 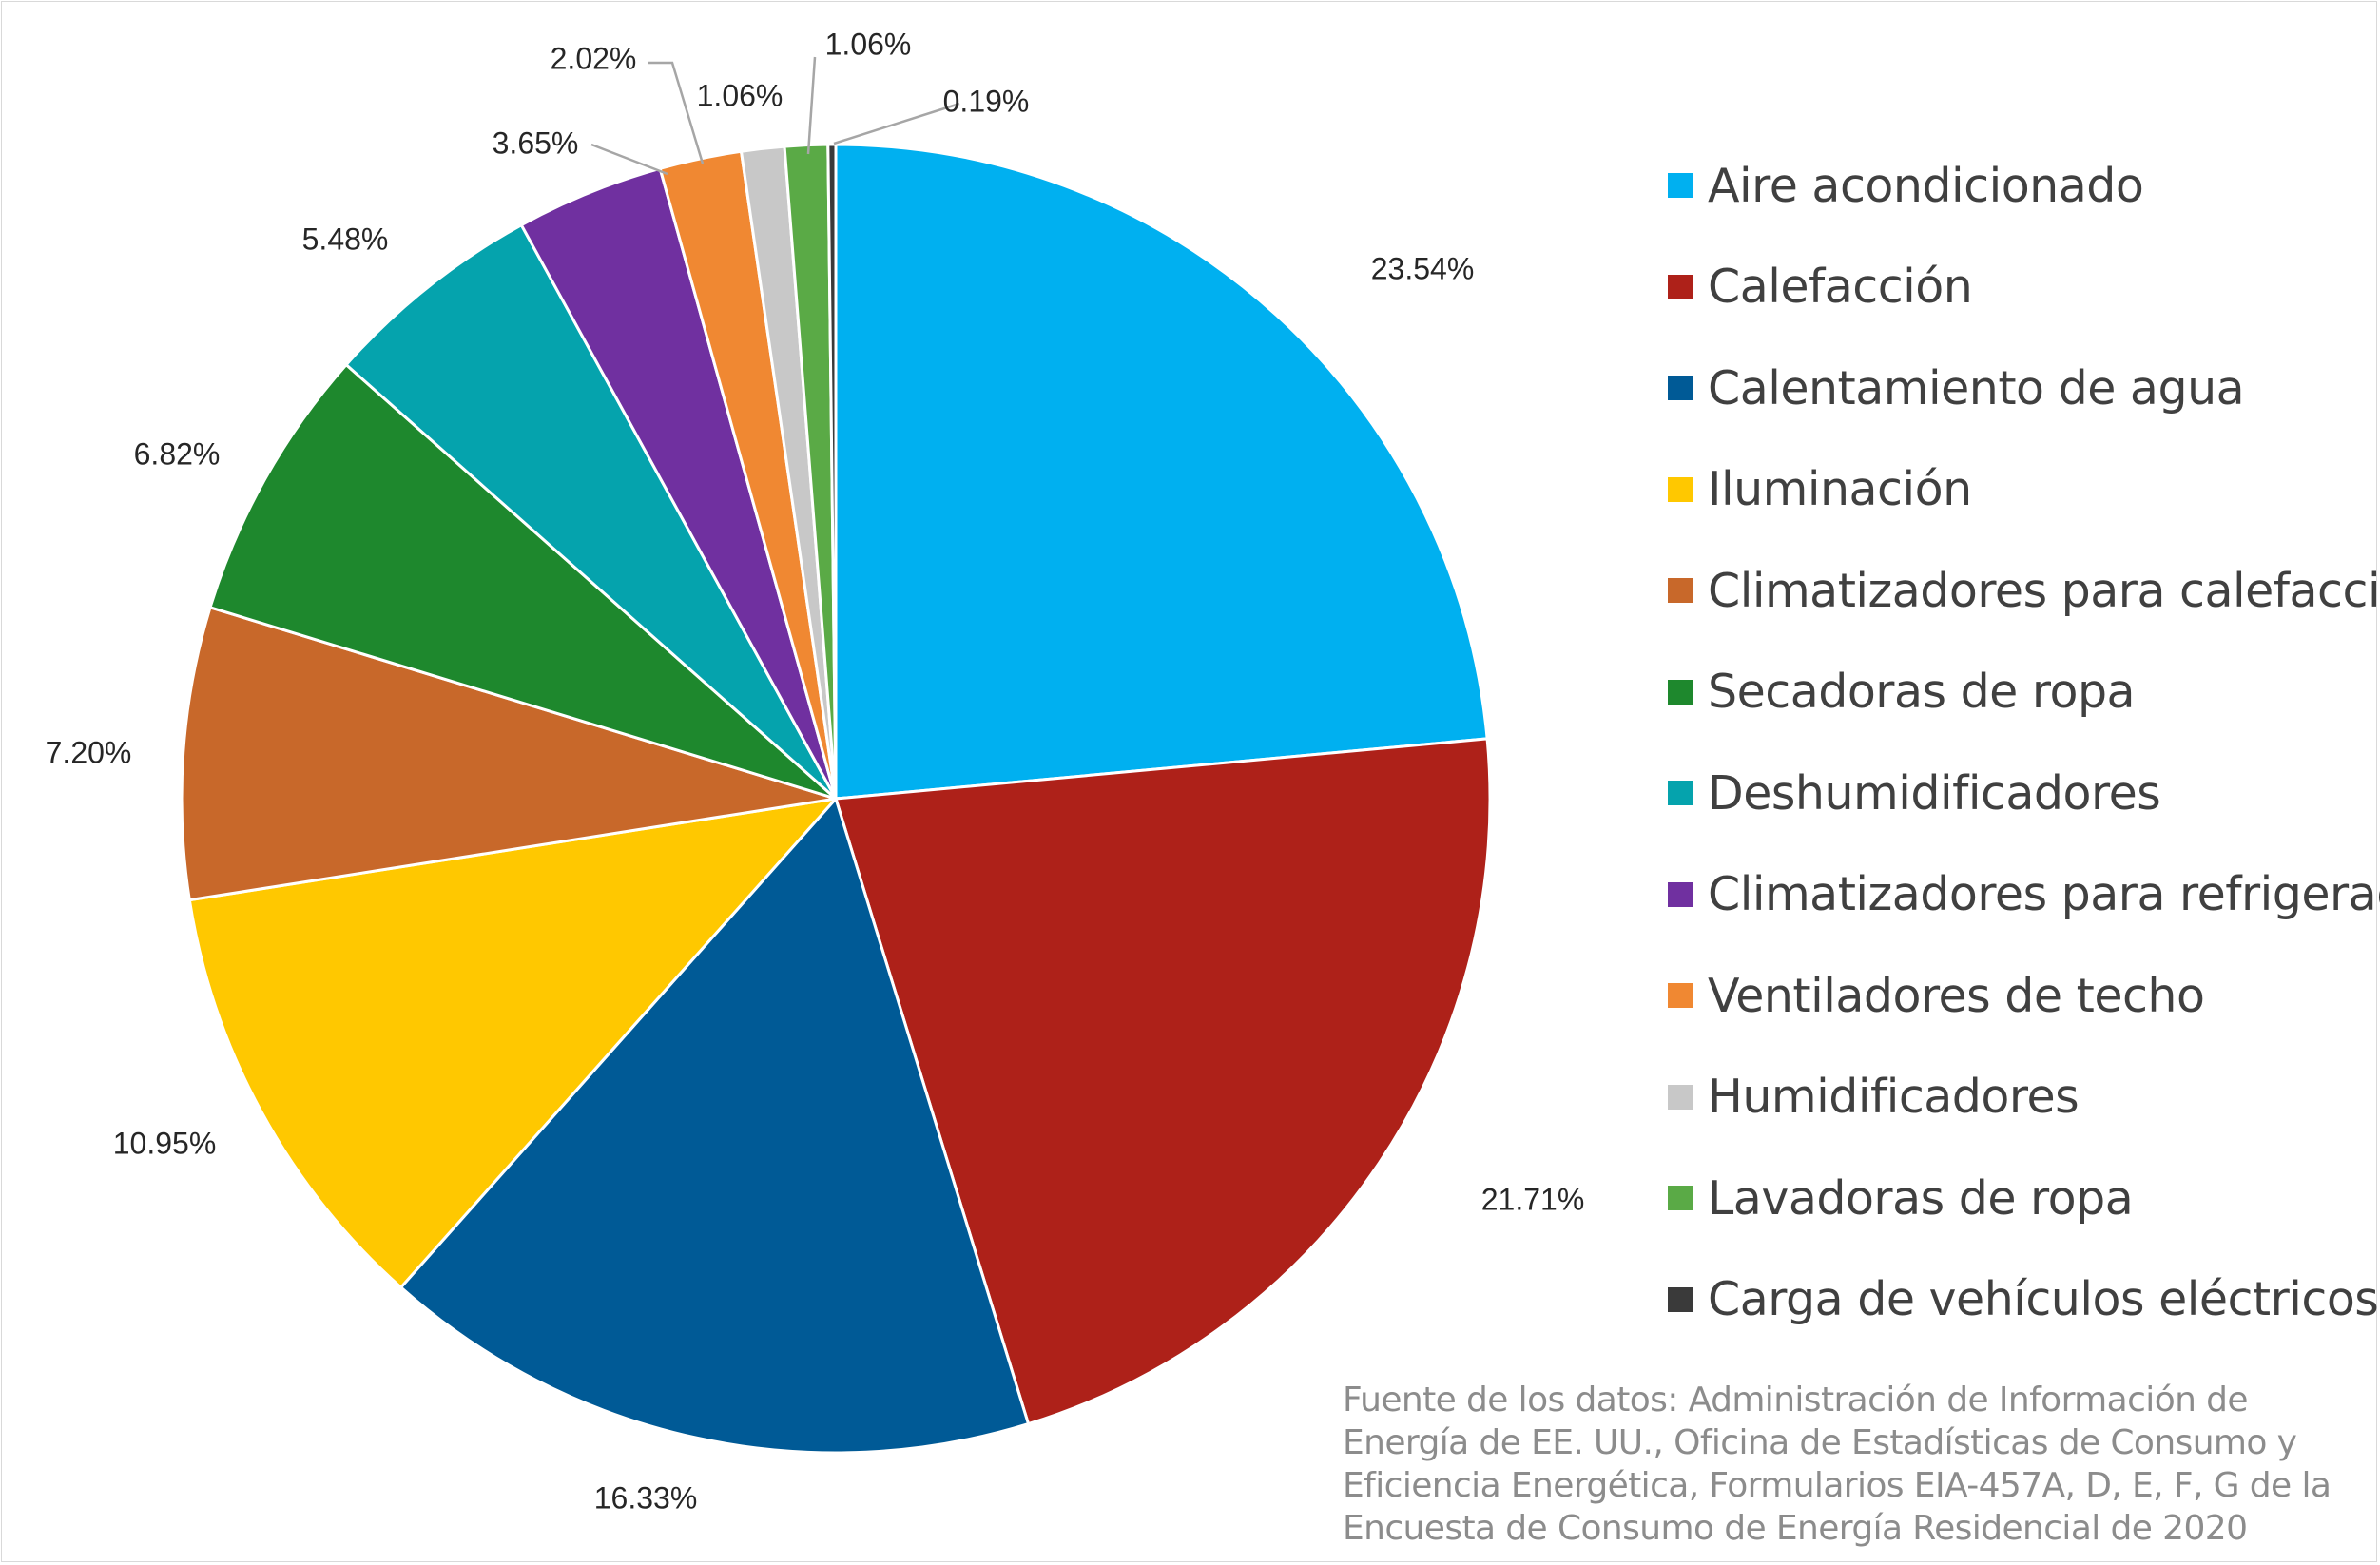 What do you see at coordinates (2044, 590) in the screenshot?
I see `legend-label: Climatizadores para calefacción` at bounding box center [2044, 590].